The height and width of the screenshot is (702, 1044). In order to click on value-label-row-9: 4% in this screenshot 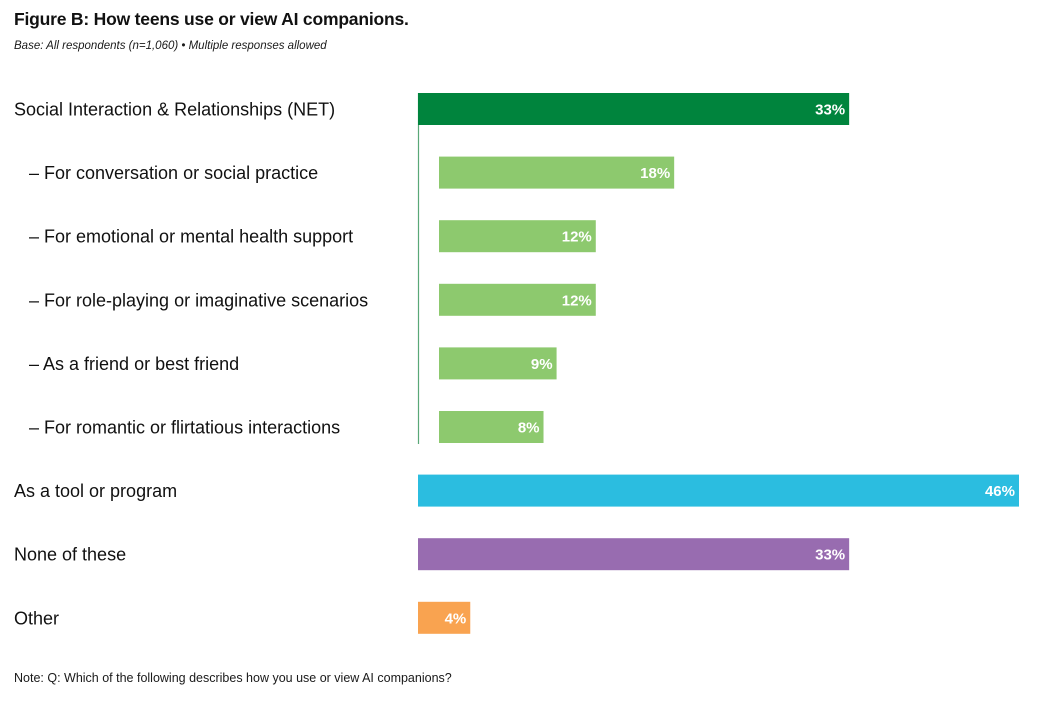, I will do `click(456, 618)`.